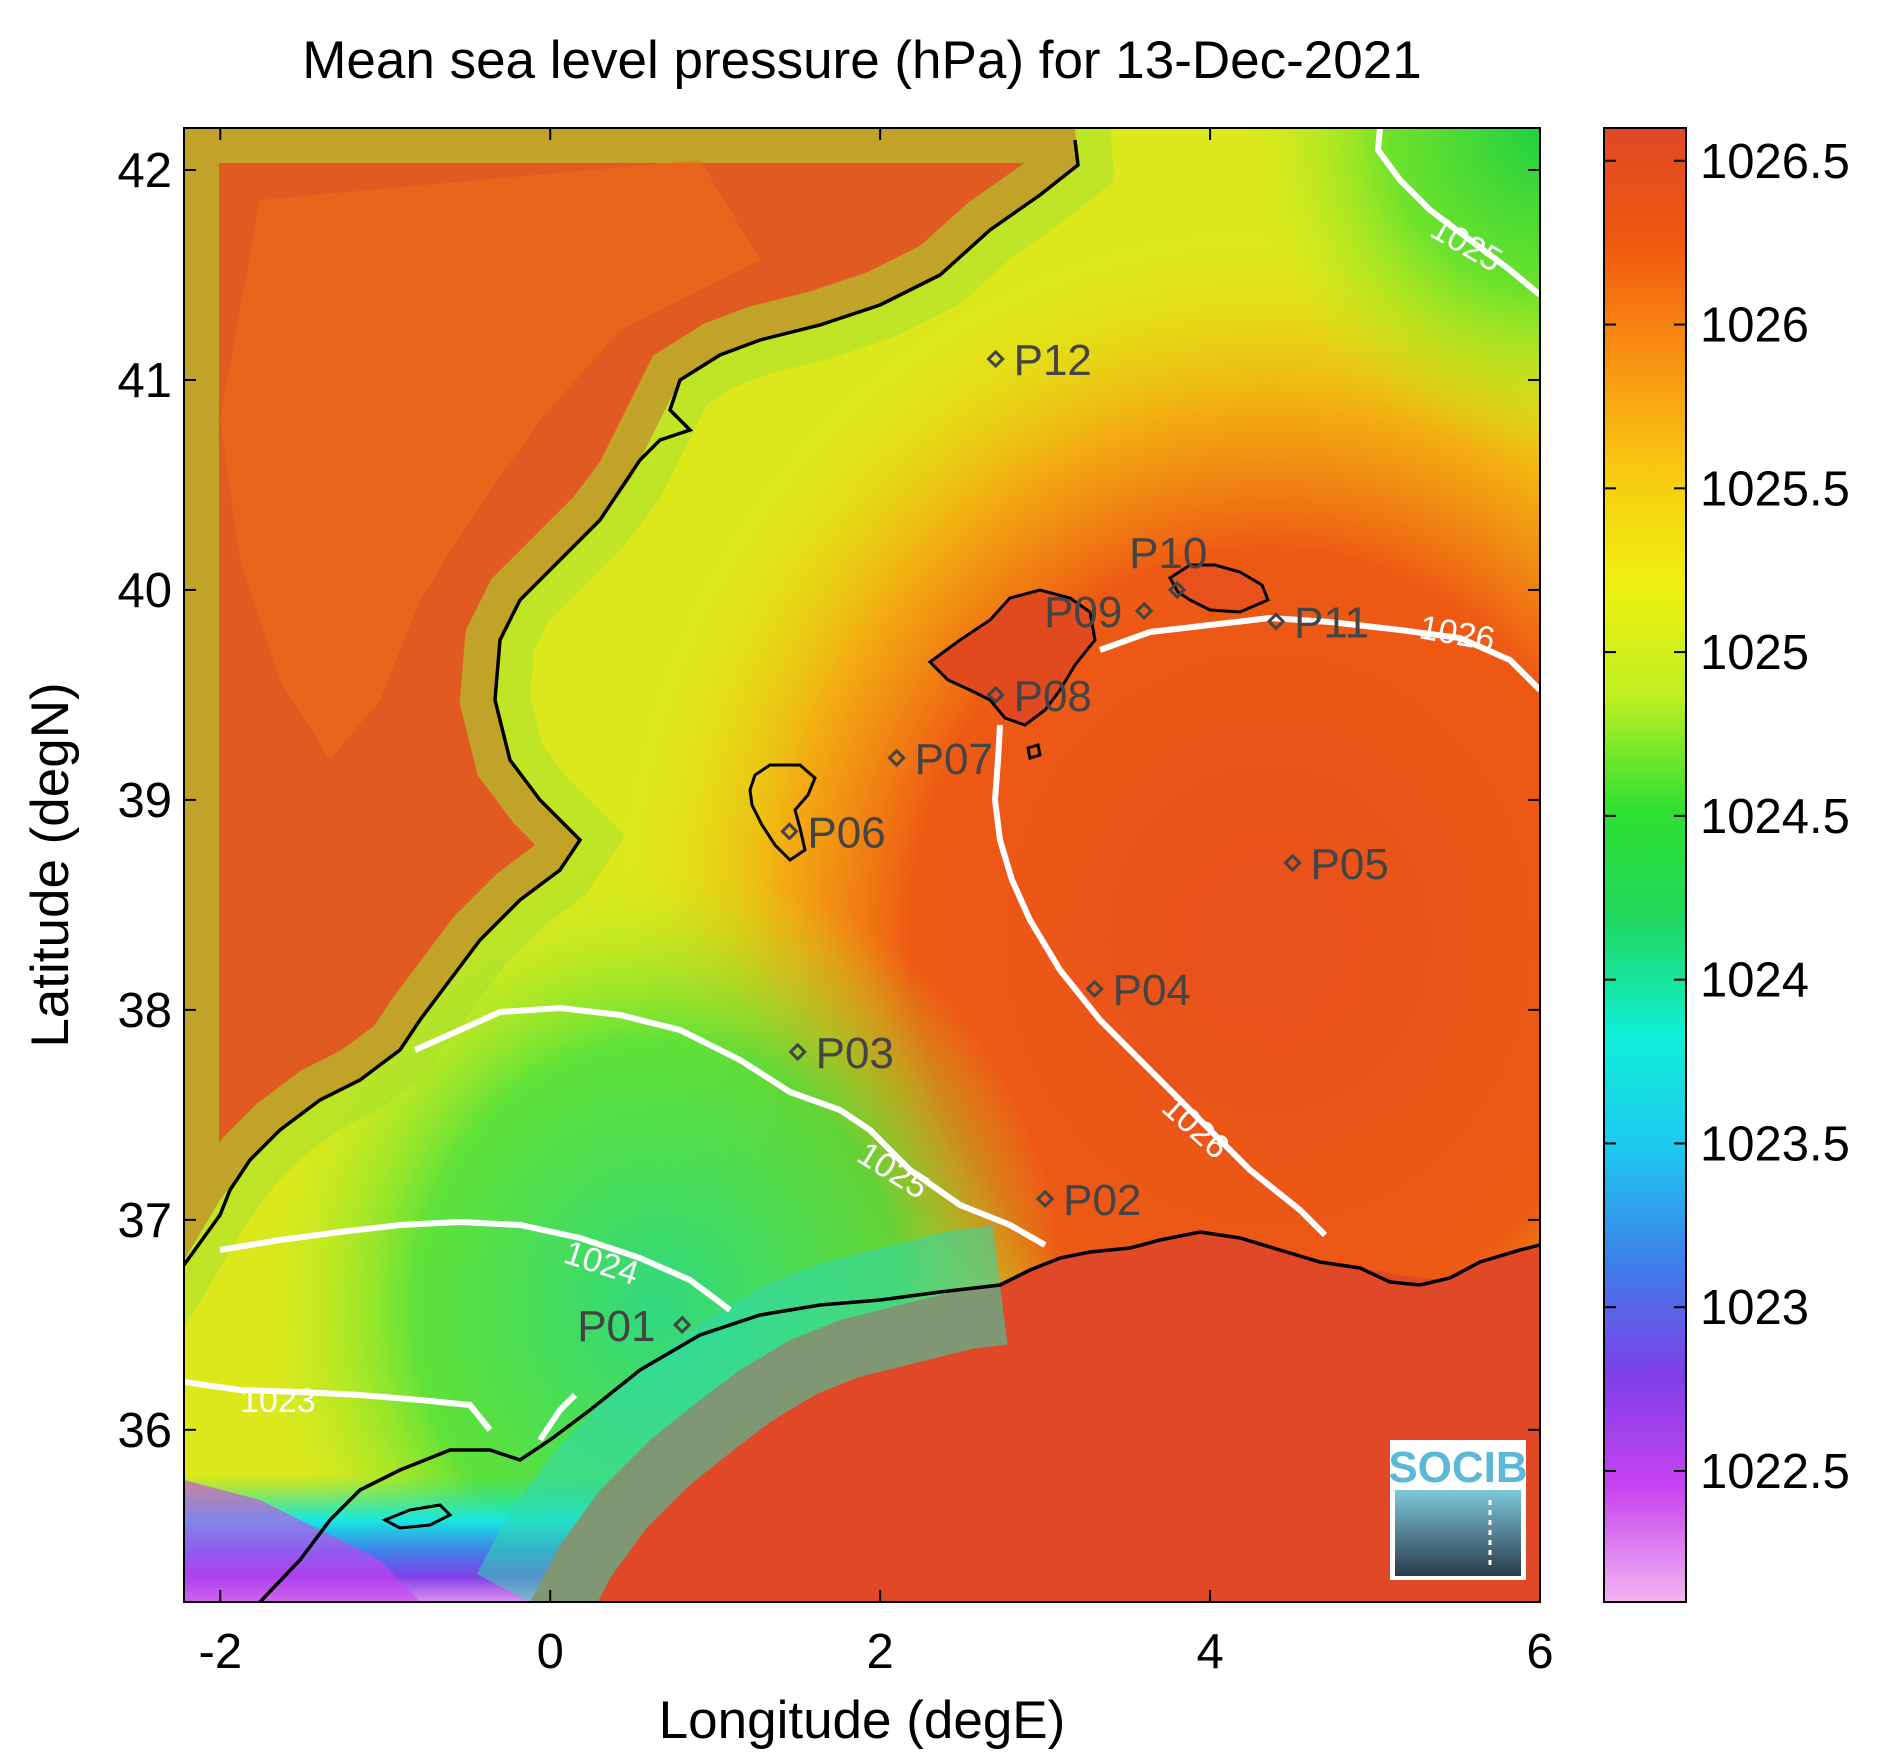 This screenshot has height=1758, width=1904. I want to click on menorca, so click(1218, 588).